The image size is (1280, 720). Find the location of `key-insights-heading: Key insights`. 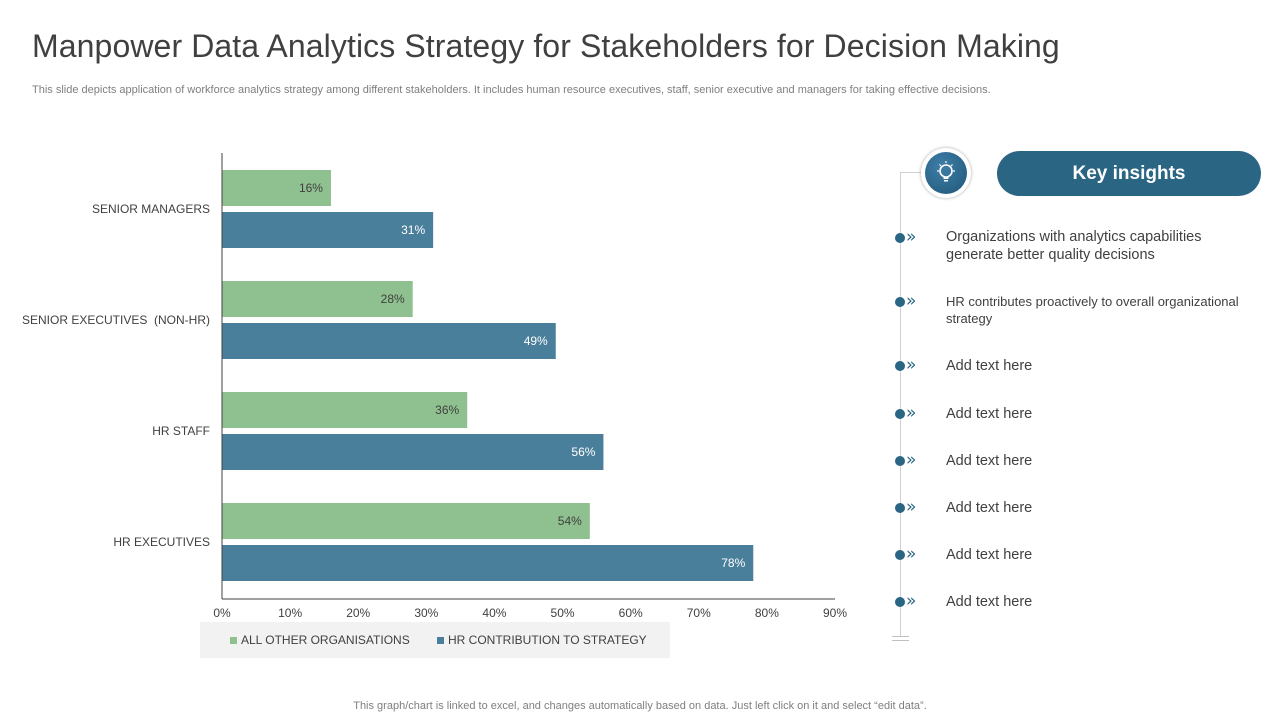

key-insights-heading: Key insights is located at coordinates (1129, 173).